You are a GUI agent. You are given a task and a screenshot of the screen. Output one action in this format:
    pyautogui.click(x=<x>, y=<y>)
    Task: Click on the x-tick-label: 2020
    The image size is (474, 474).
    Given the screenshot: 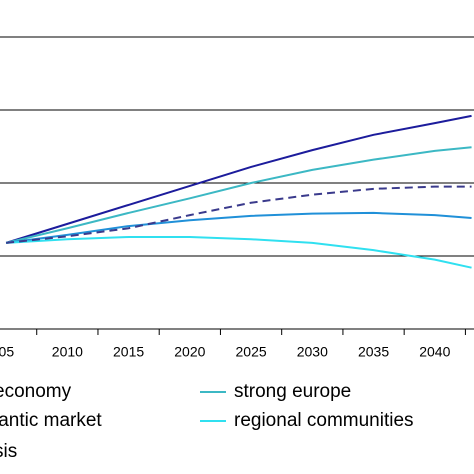 What is the action you would take?
    pyautogui.click(x=189, y=352)
    